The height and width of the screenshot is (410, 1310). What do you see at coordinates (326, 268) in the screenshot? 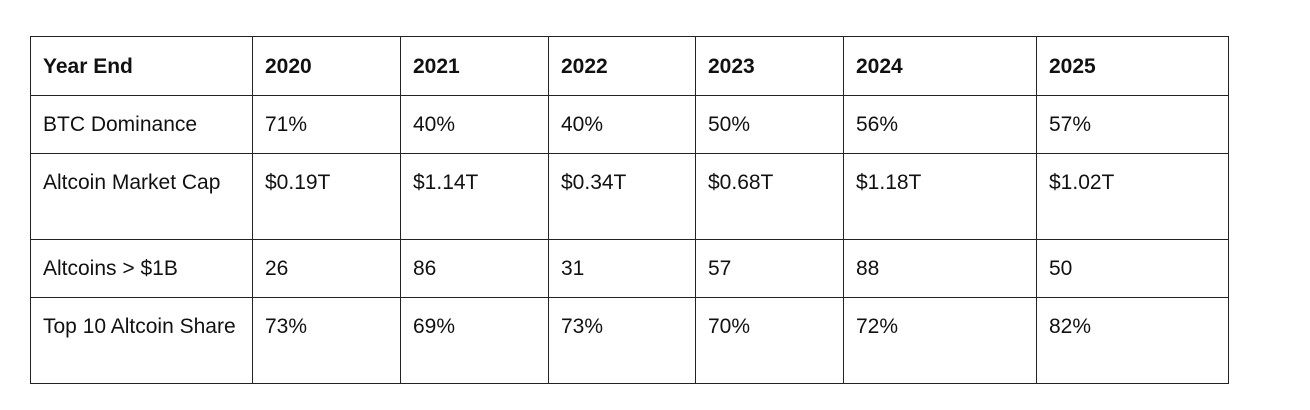
I see `table-cell: 26` at bounding box center [326, 268].